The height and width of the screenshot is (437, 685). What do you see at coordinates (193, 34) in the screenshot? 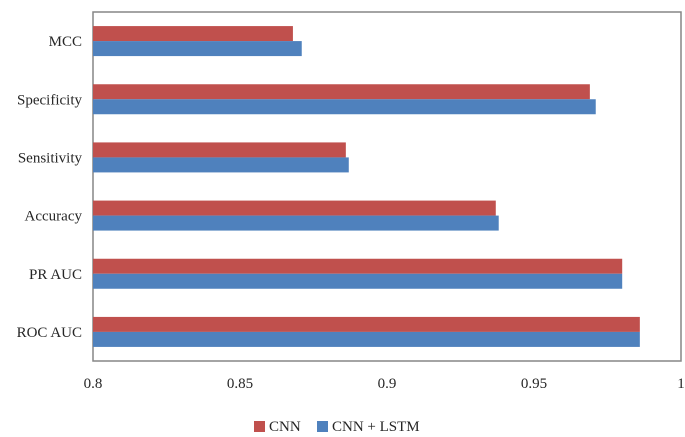
I see `bar-cnn-mcc` at bounding box center [193, 34].